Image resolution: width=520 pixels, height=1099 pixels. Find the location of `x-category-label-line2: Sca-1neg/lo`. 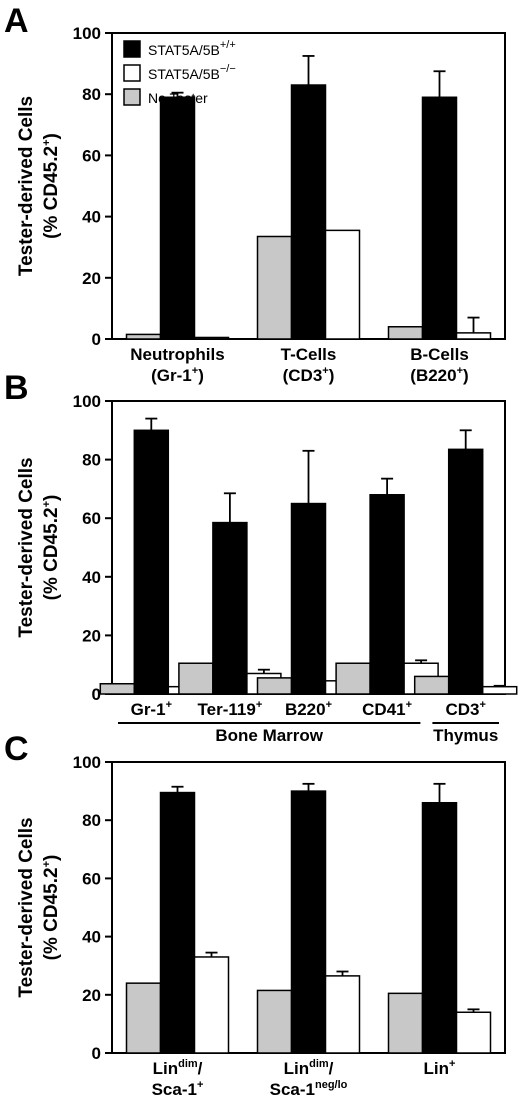

x-category-label-line2: Sca-1neg/lo is located at coordinates (309, 1089).